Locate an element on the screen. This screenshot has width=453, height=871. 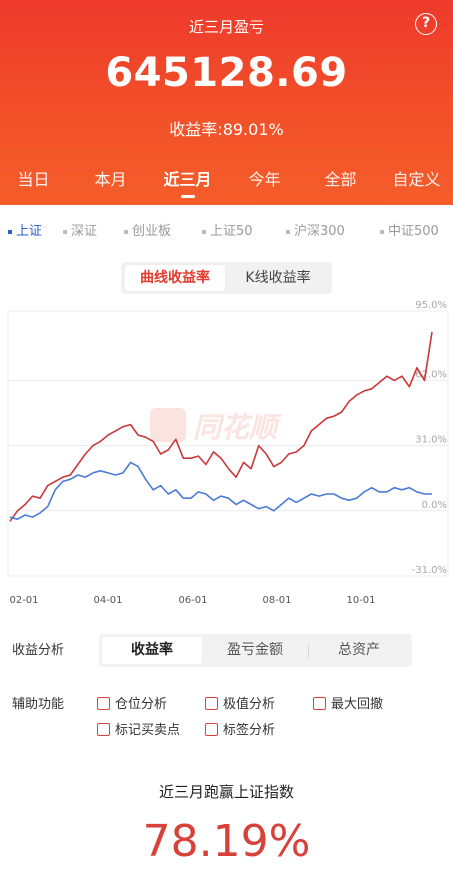
summary-value: 78.19% is located at coordinates (226, 841).